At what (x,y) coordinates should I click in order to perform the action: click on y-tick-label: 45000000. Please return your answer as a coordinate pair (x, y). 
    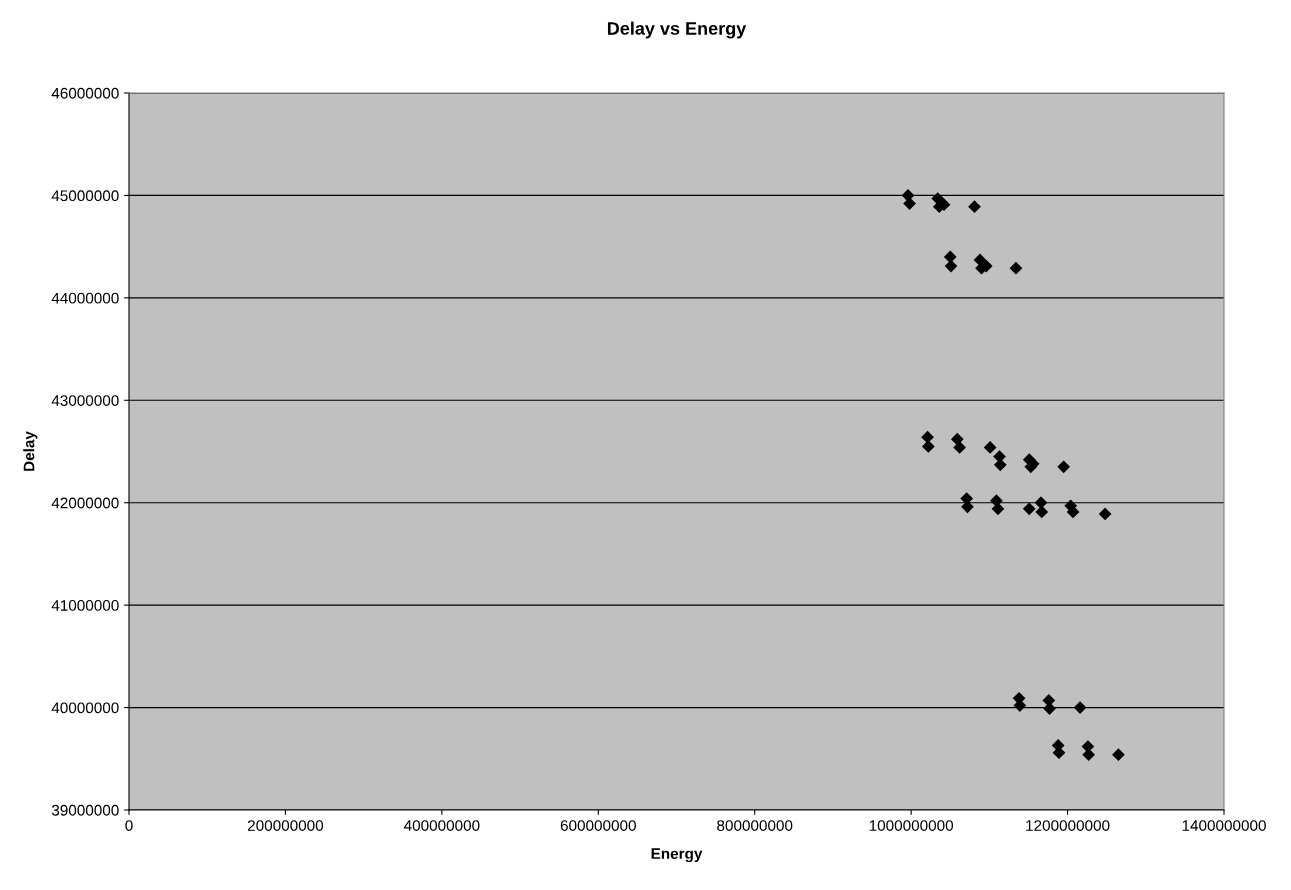
    Looking at the image, I should click on (85, 196).